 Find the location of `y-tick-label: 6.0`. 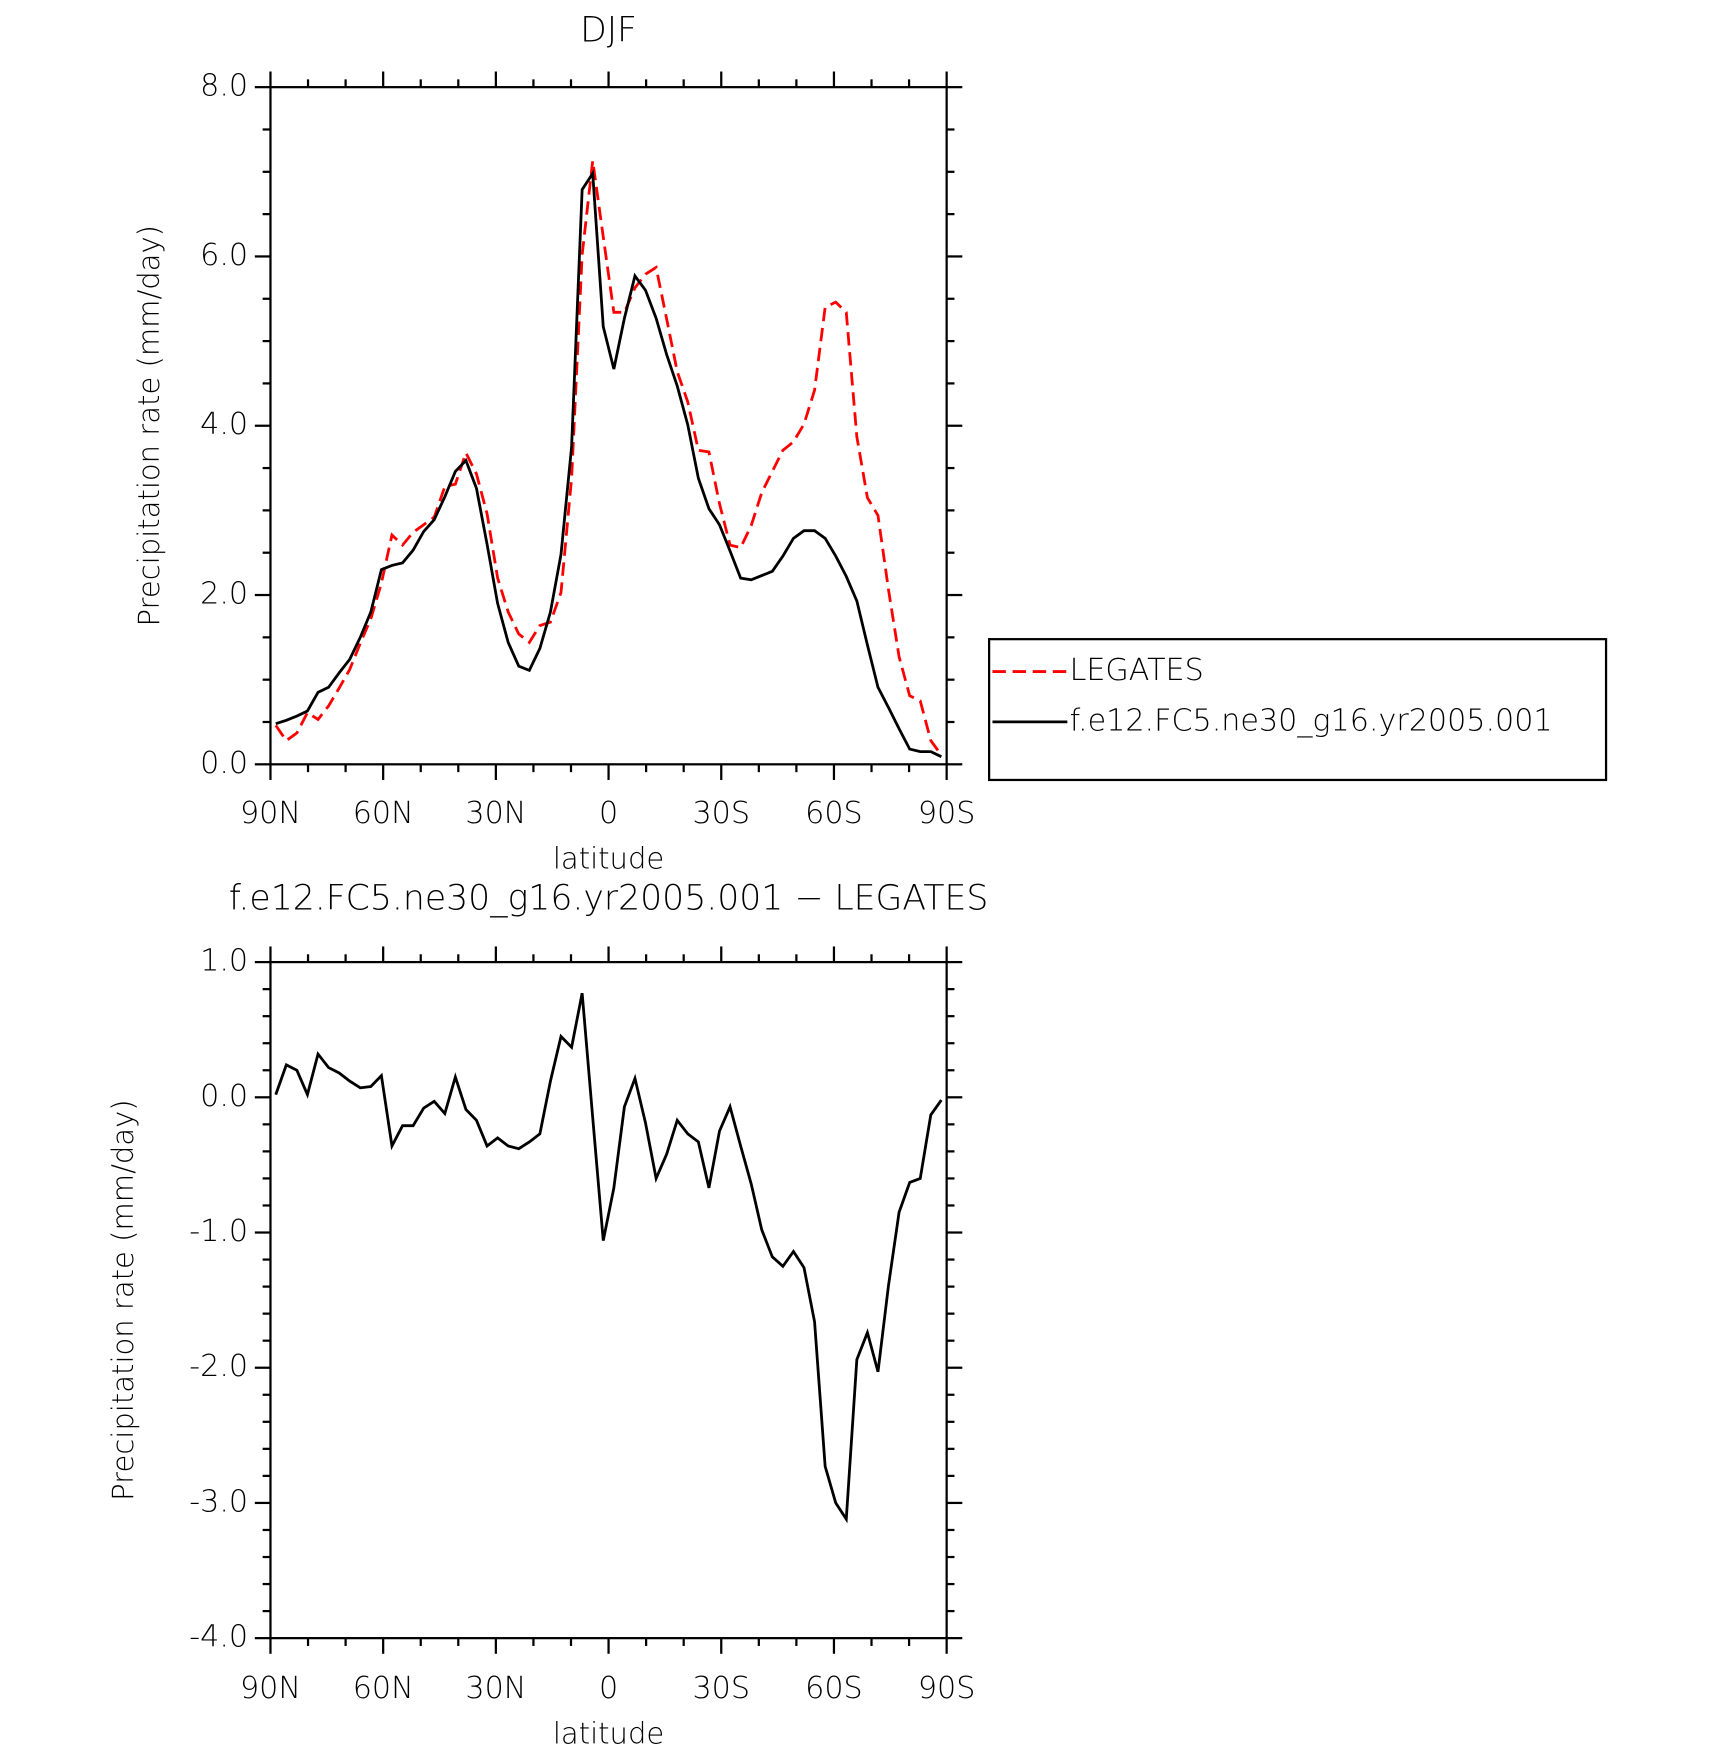

y-tick-label: 6.0 is located at coordinates (224, 255).